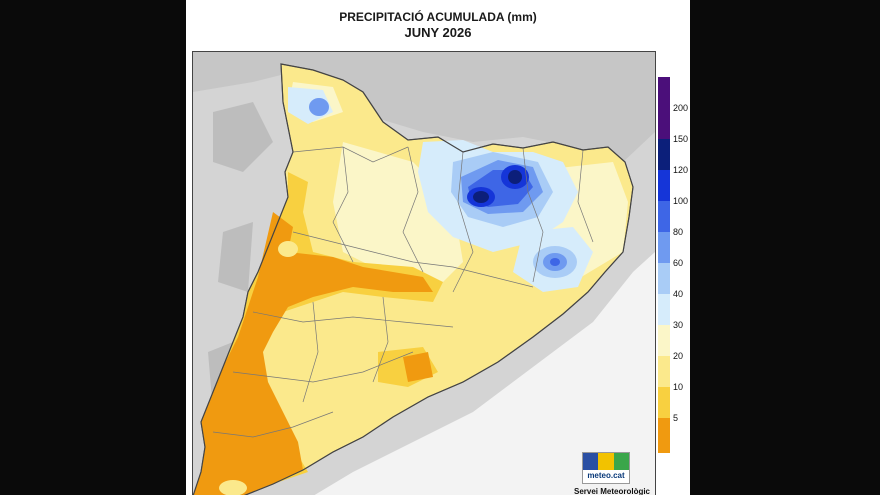 The image size is (880, 495). What do you see at coordinates (612, 491) in the screenshot?
I see `credit-text: Servei Meteorològic` at bounding box center [612, 491].